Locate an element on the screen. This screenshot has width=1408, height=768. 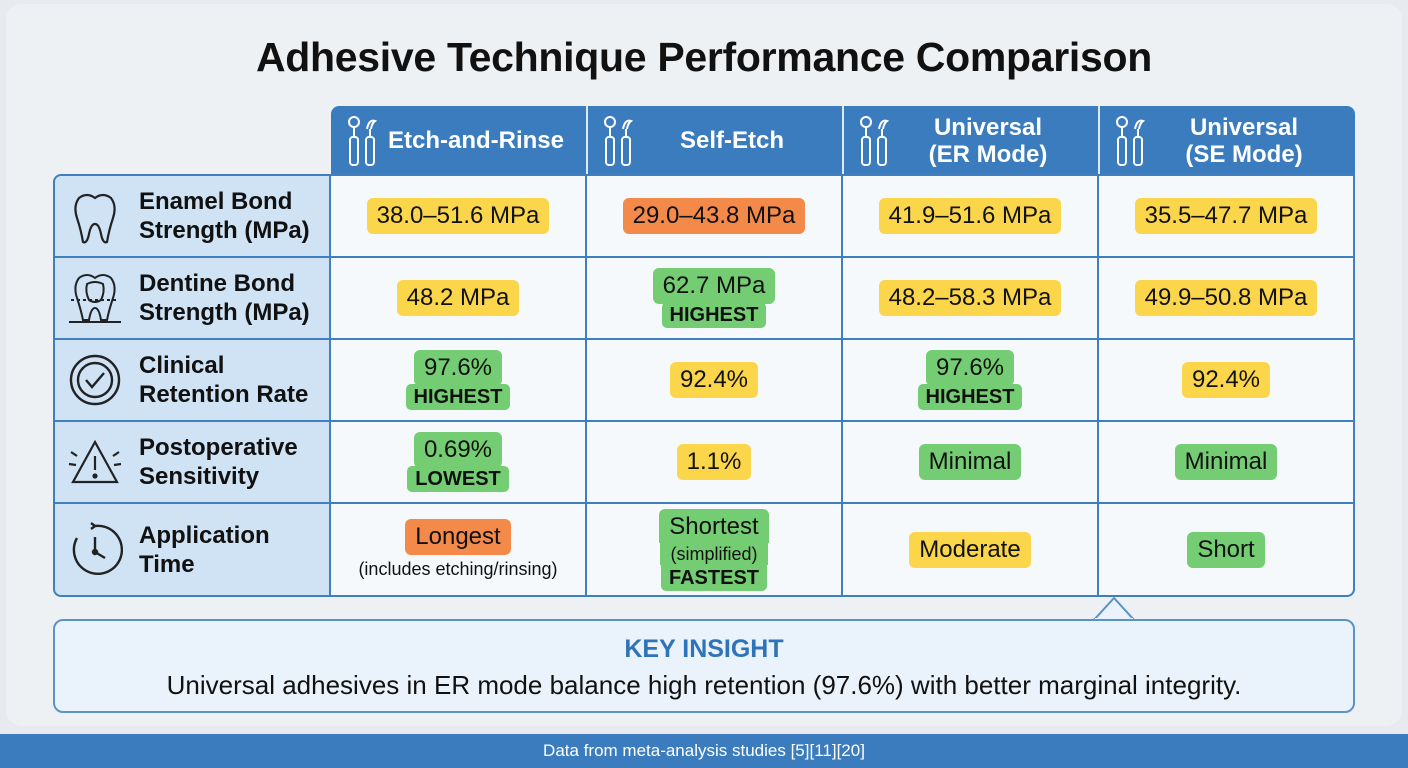
value-badge: 48.2 MPa is located at coordinates (458, 298).